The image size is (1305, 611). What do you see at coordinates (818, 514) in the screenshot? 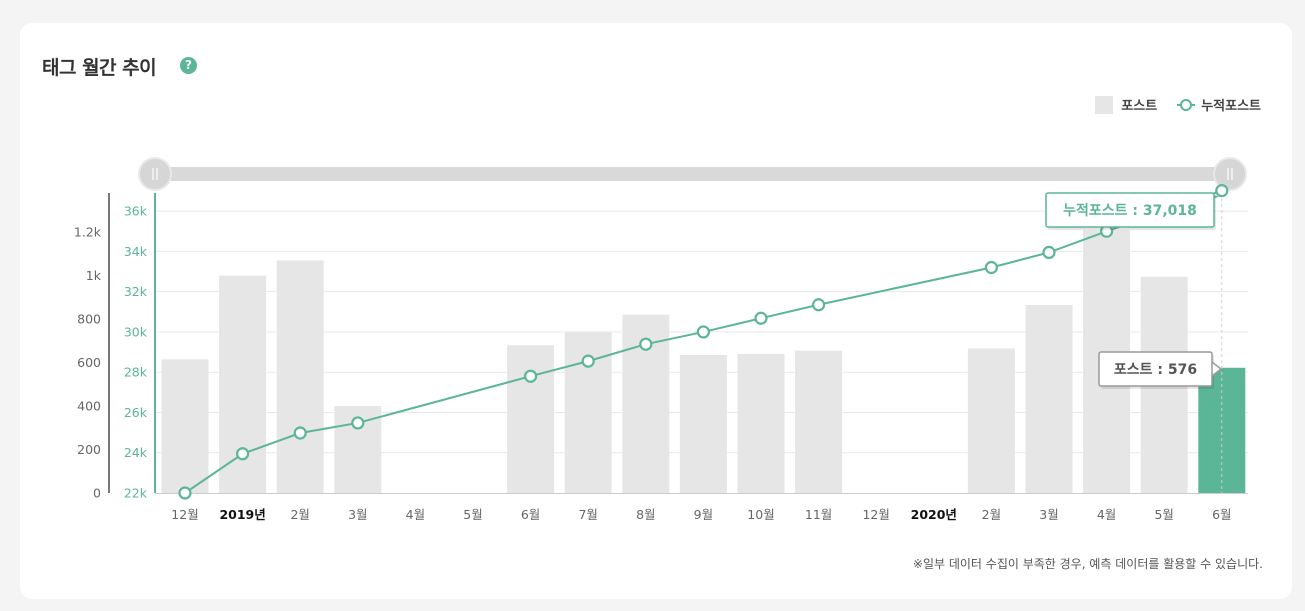
I see `x-axis-tick-label: 11월` at bounding box center [818, 514].